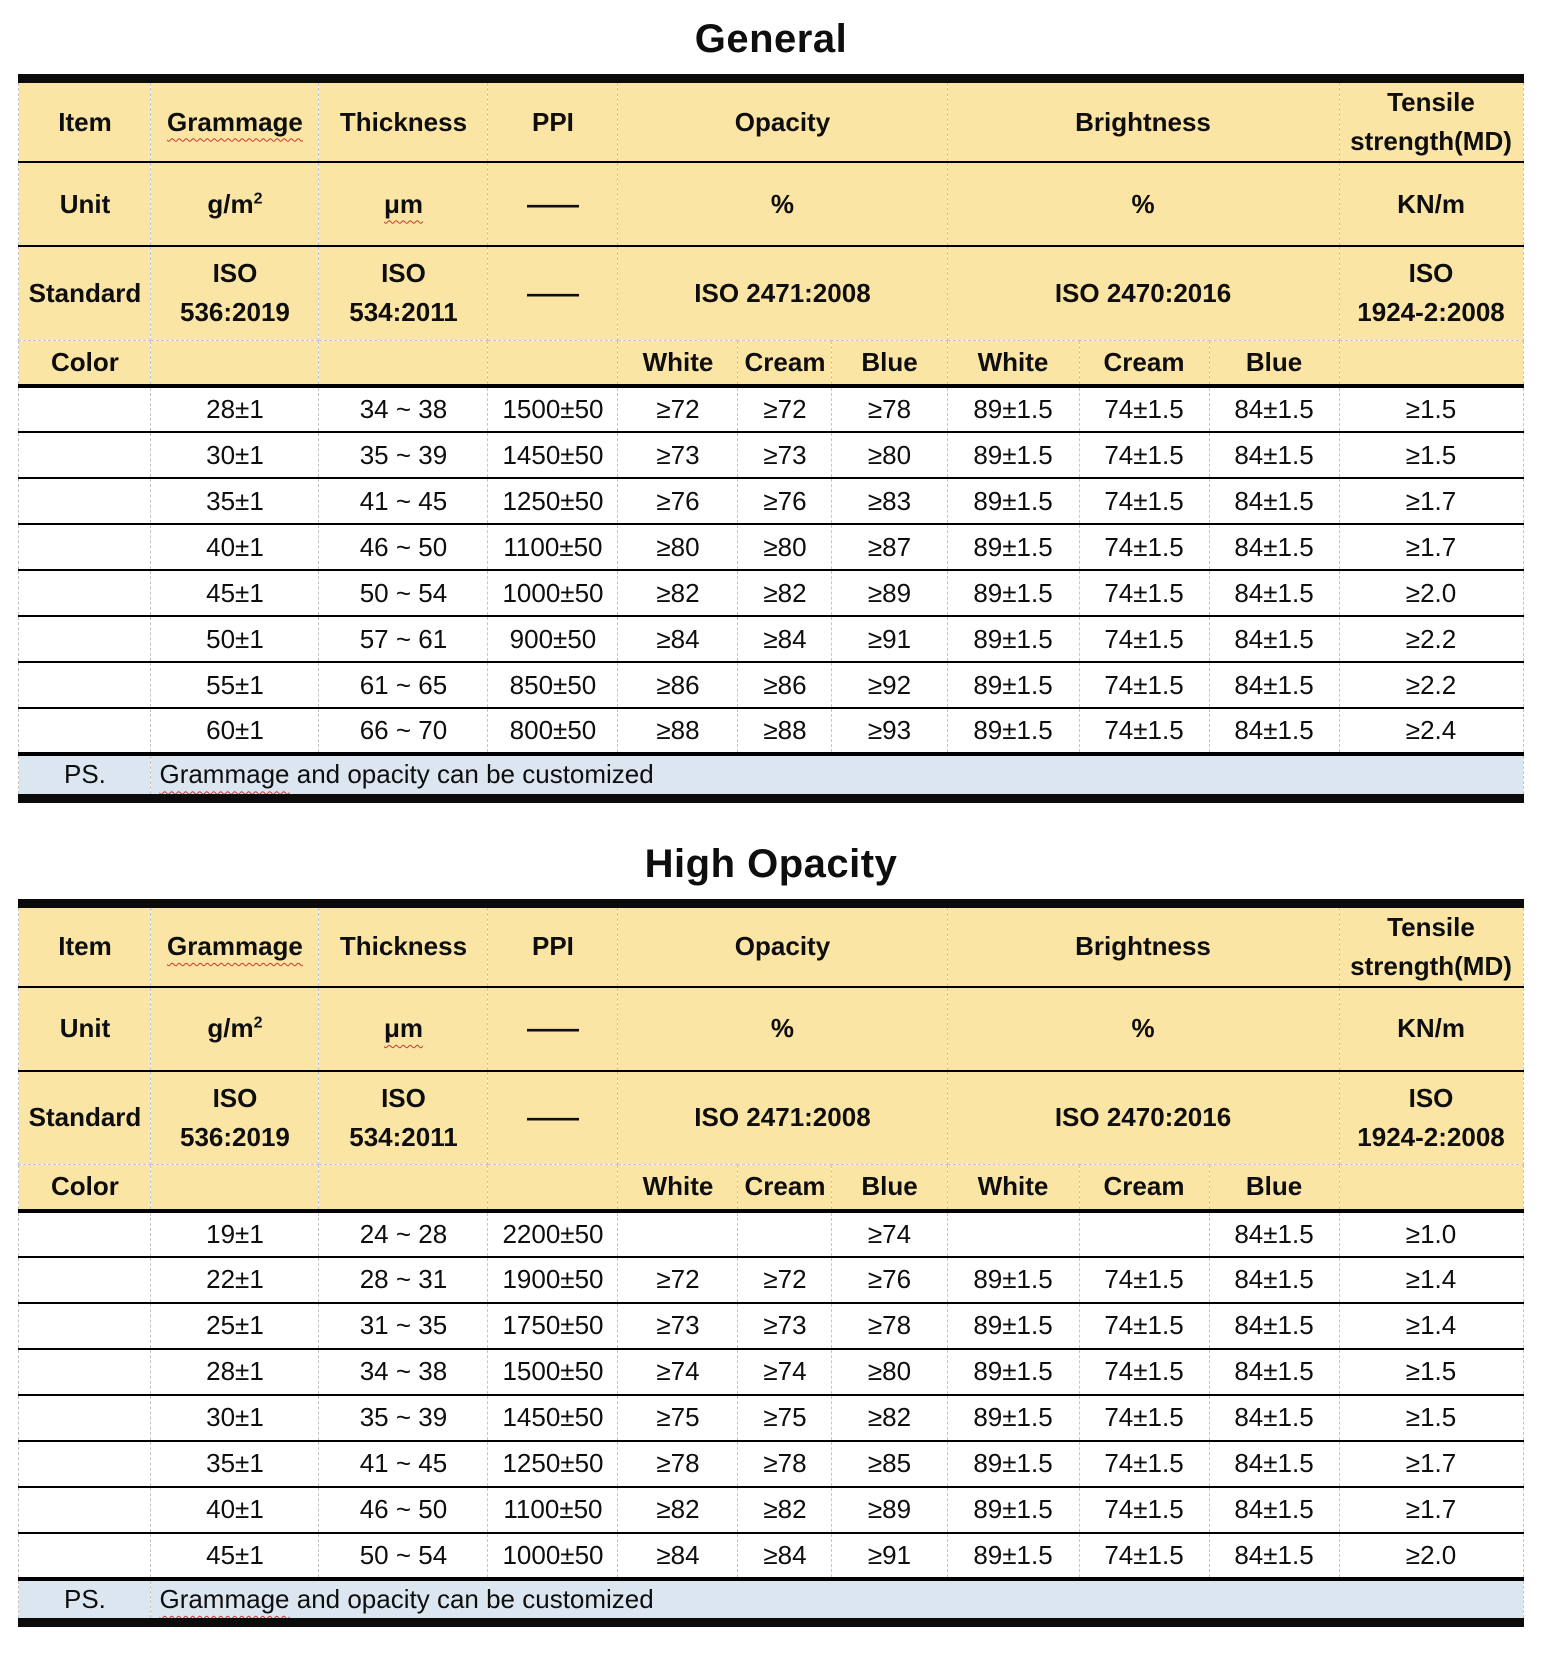  What do you see at coordinates (1431, 1117) in the screenshot?
I see `standard-tensile: ISO 1924-2:2008` at bounding box center [1431, 1117].